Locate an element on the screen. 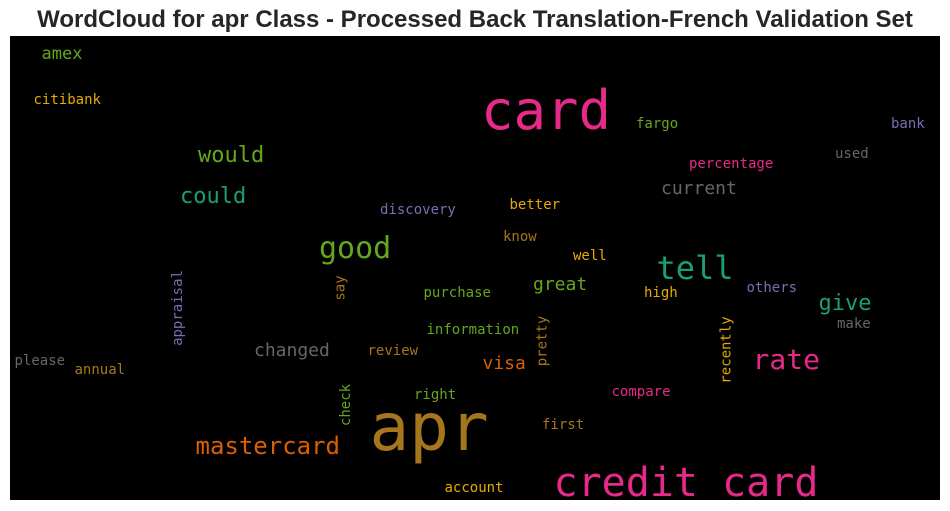 The width and height of the screenshot is (950, 511). word-could: could is located at coordinates (213, 196).